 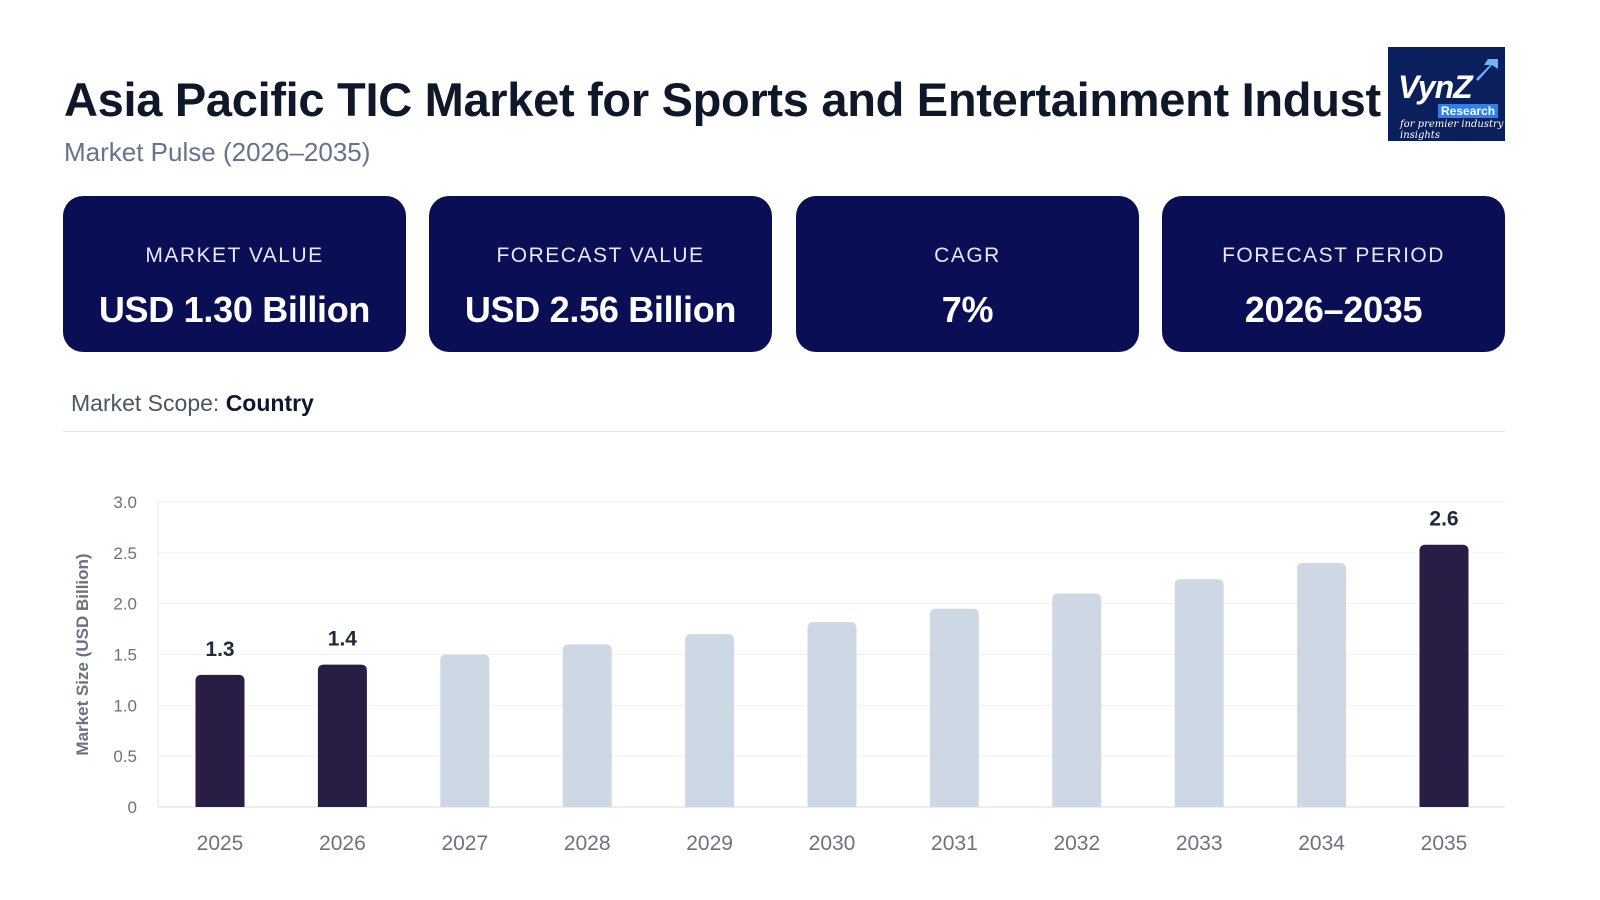 What do you see at coordinates (1199, 693) in the screenshot?
I see `bar-2033` at bounding box center [1199, 693].